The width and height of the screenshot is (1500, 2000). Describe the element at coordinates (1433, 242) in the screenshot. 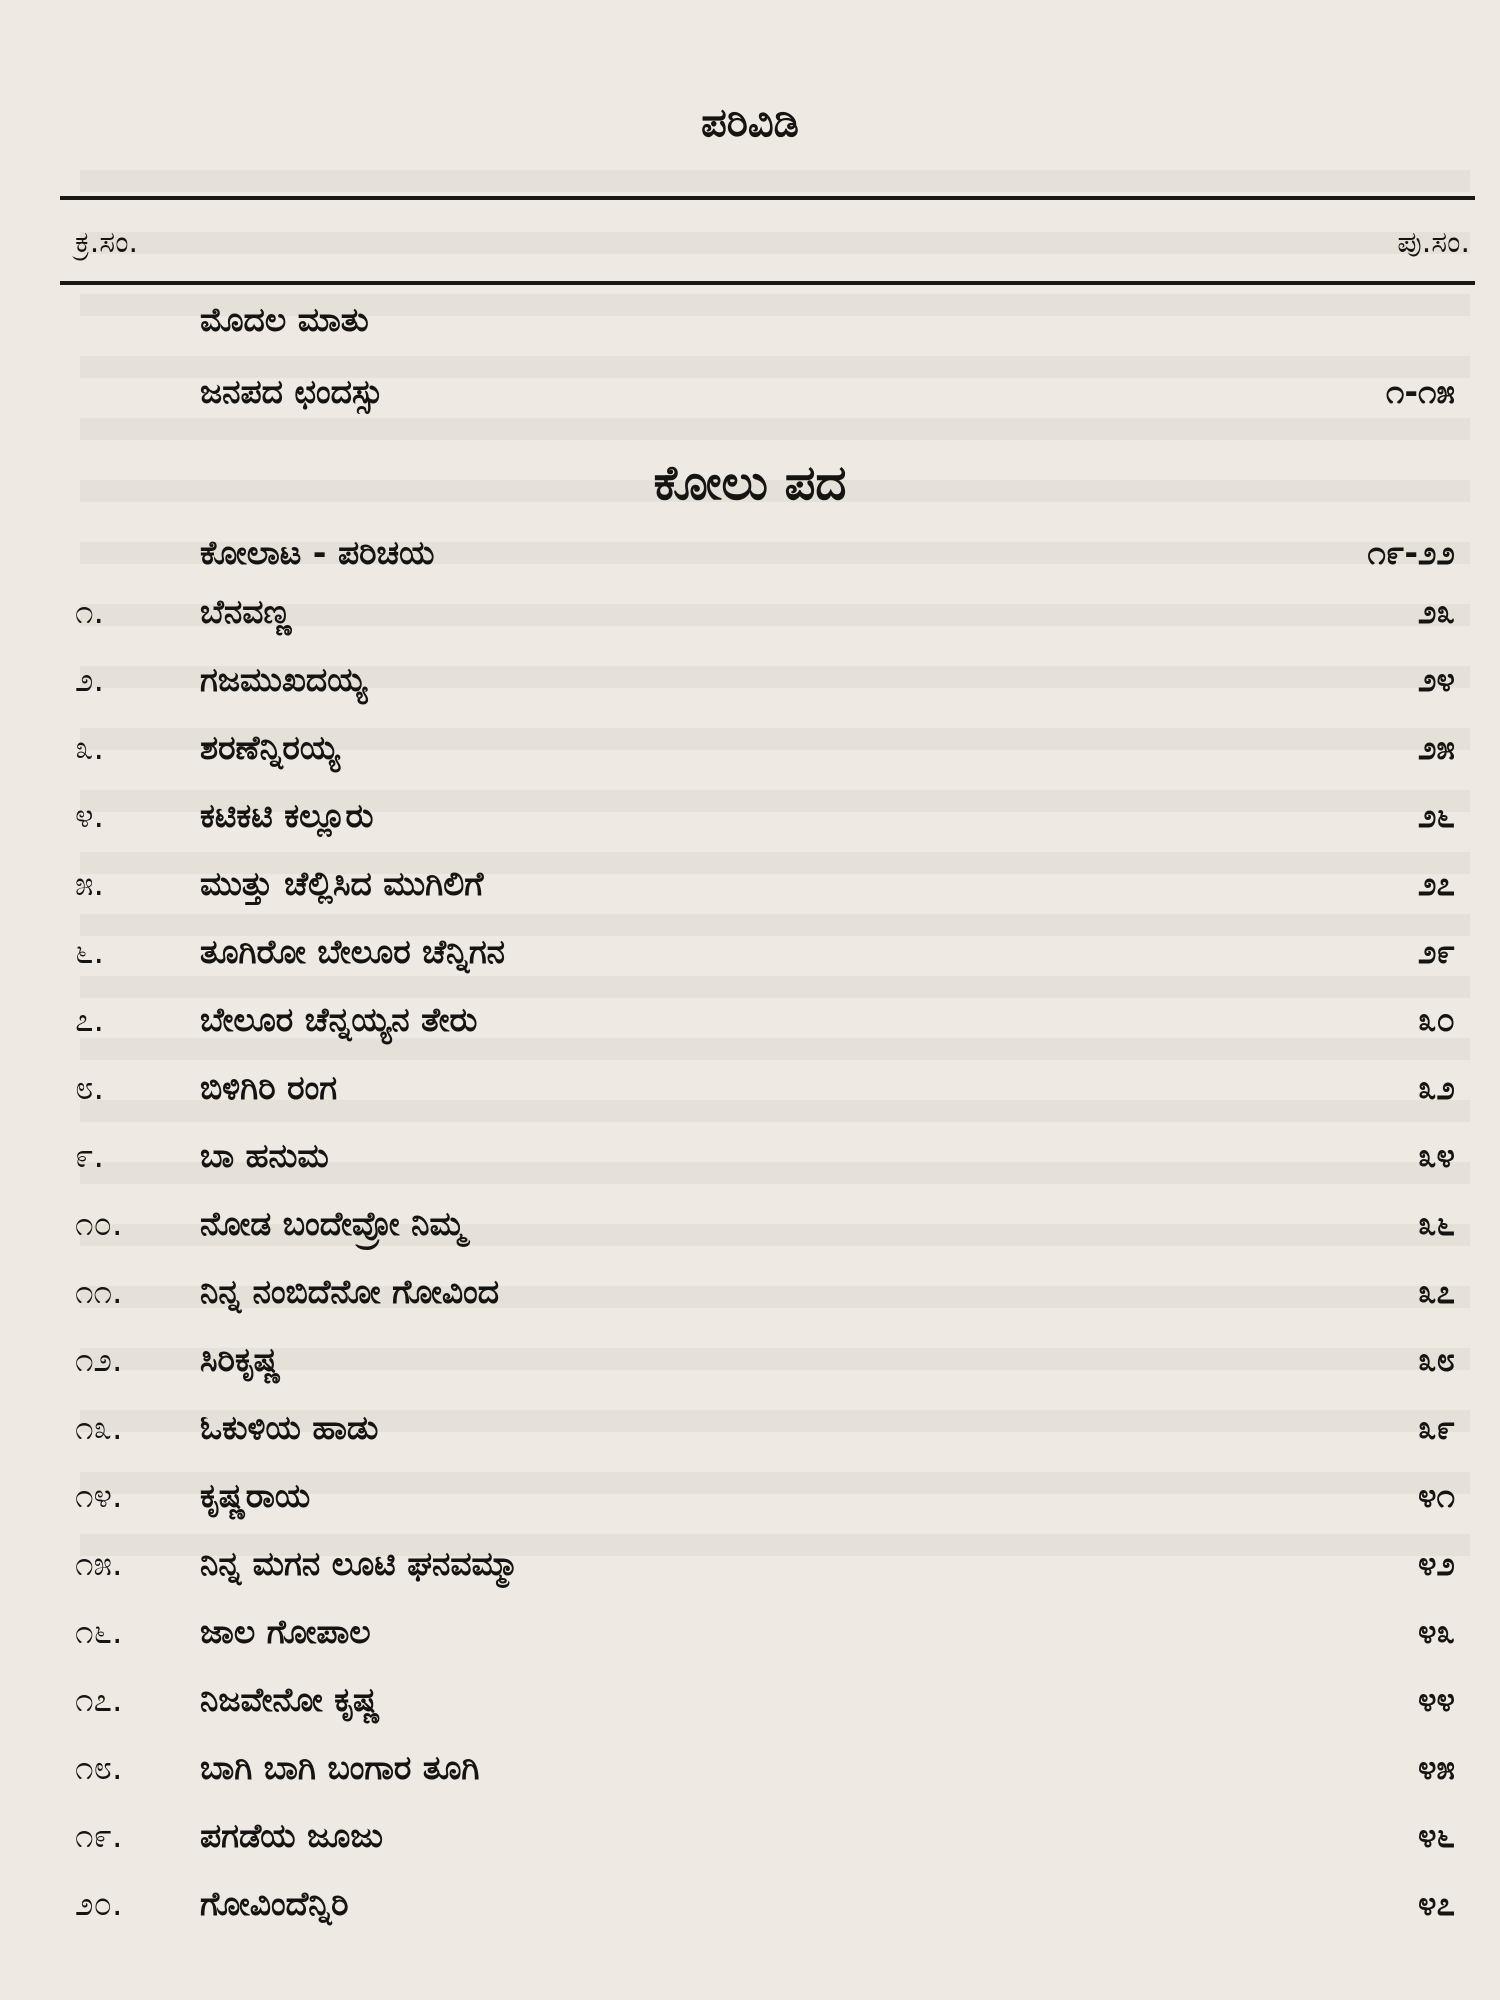

I see `page-number-header: ಪು.ಸಂ.` at that location.